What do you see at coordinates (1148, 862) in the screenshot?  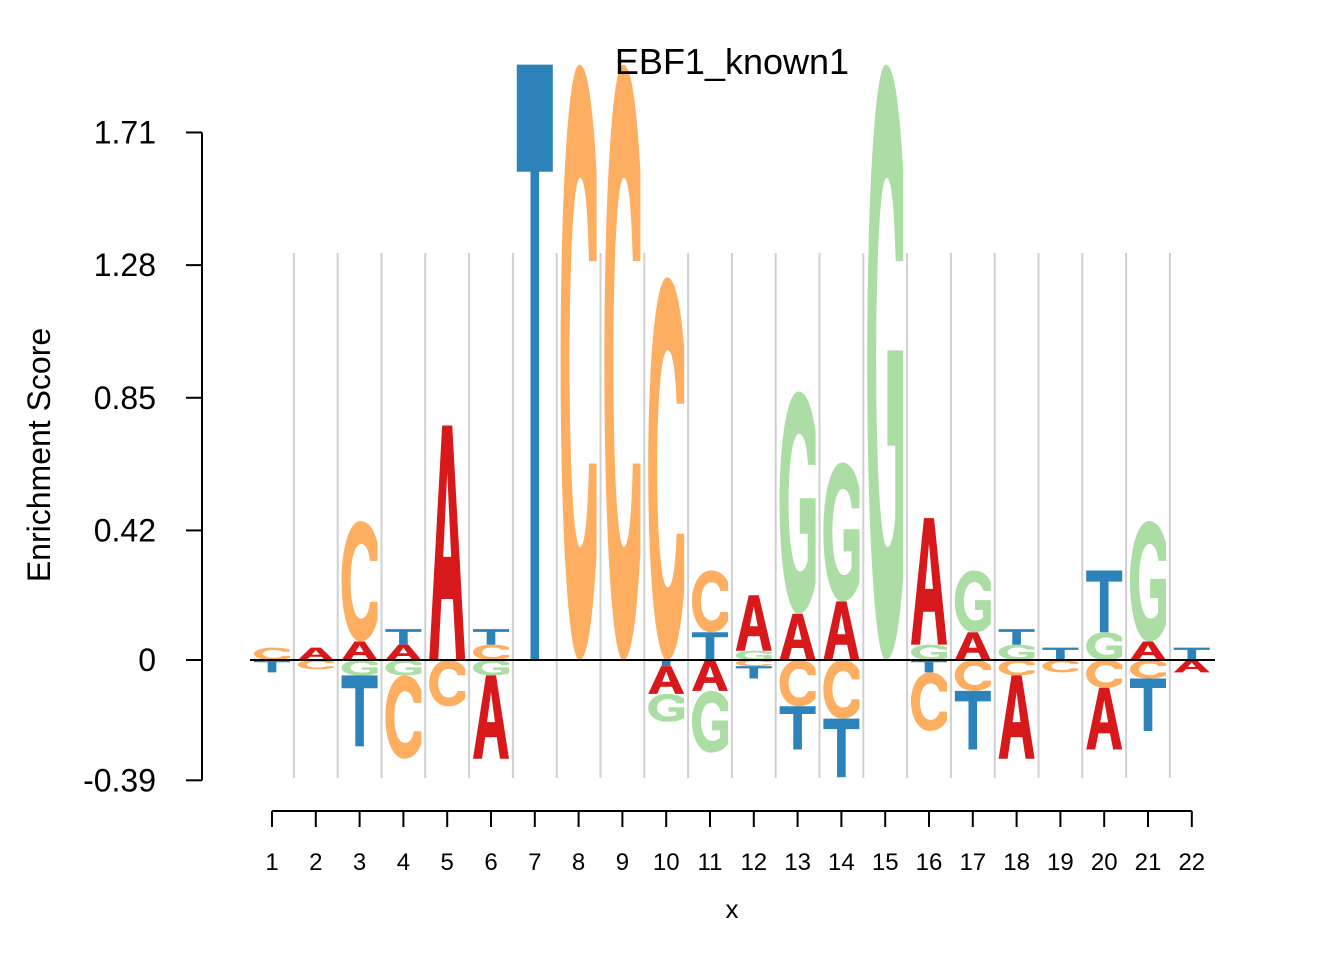 I see `x-tick-label: 21` at bounding box center [1148, 862].